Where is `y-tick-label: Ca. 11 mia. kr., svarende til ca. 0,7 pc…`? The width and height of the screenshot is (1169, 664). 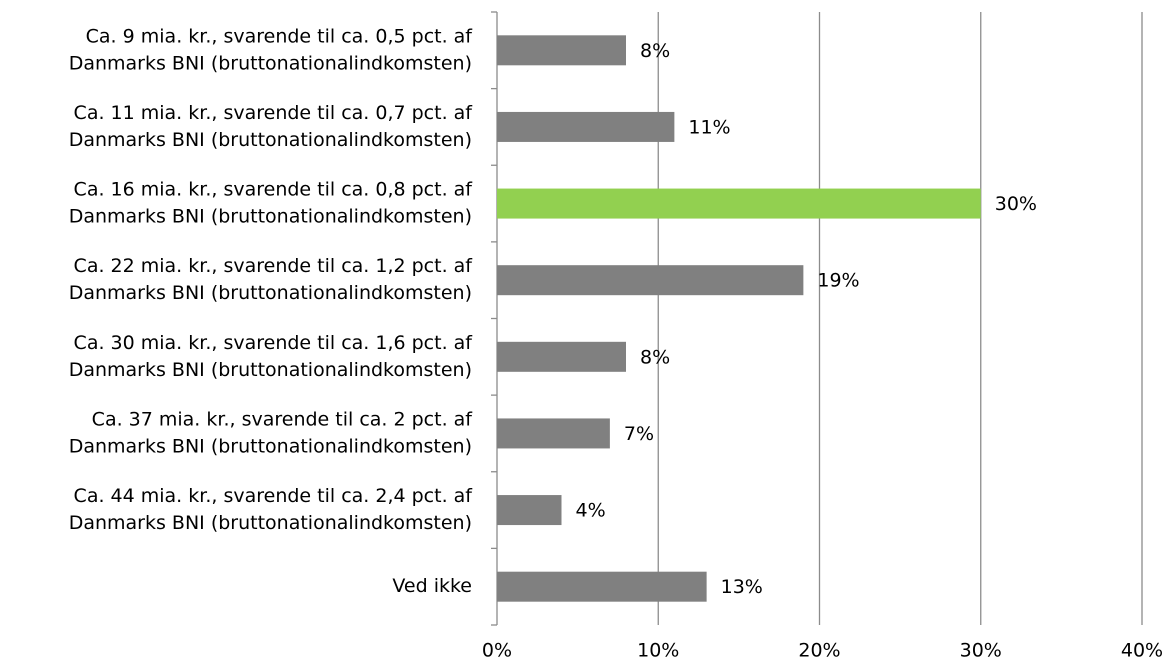
y-tick-label: Ca. 11 mia. kr., svarende til ca. 0,7 pc… is located at coordinates (274, 113).